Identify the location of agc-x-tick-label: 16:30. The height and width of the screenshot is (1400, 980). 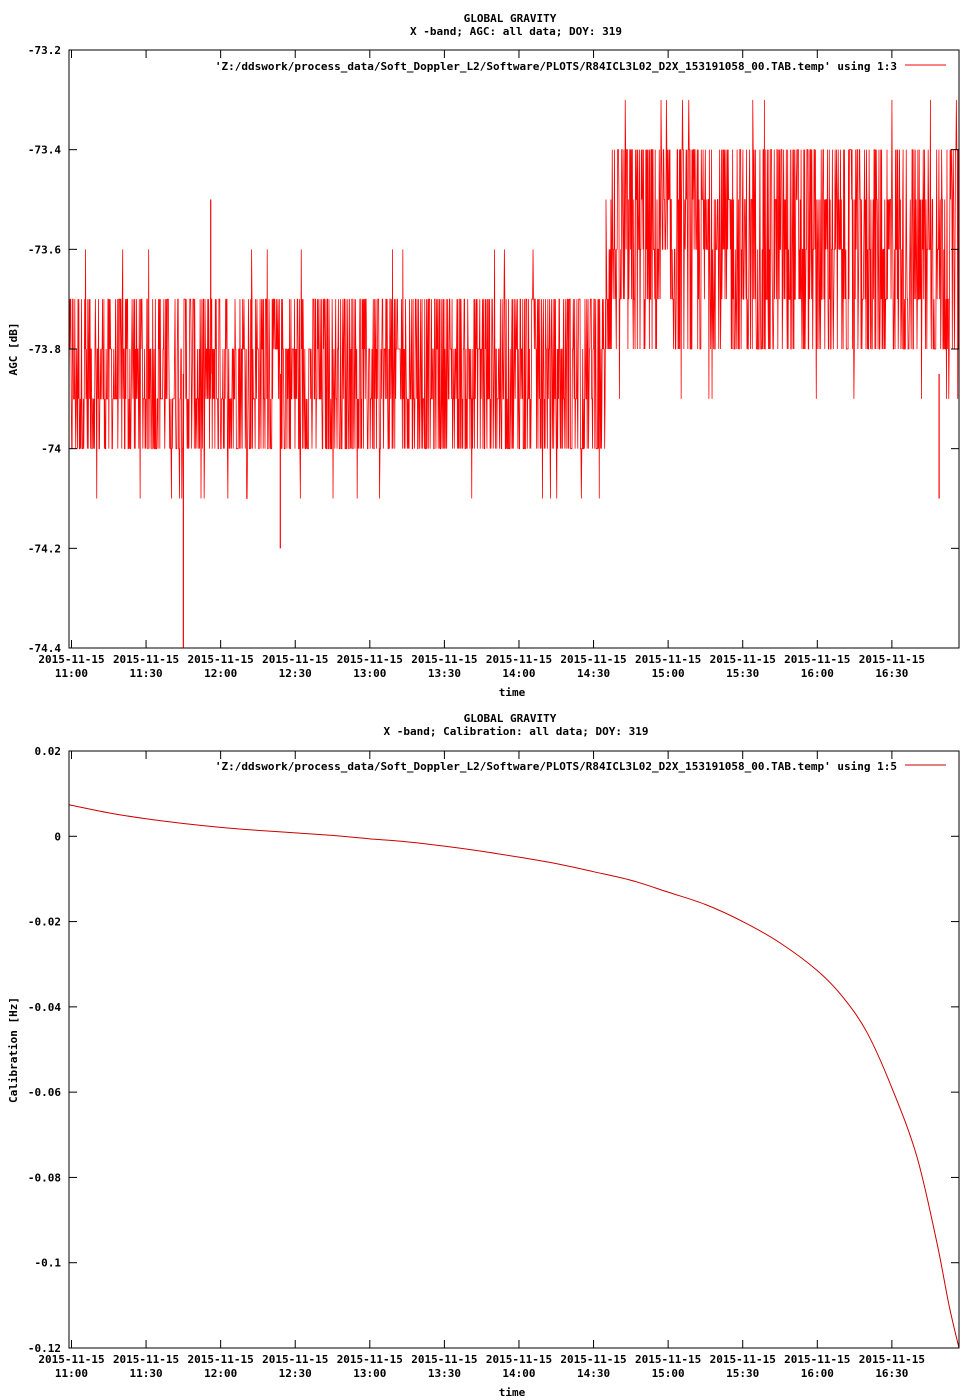
(891, 673).